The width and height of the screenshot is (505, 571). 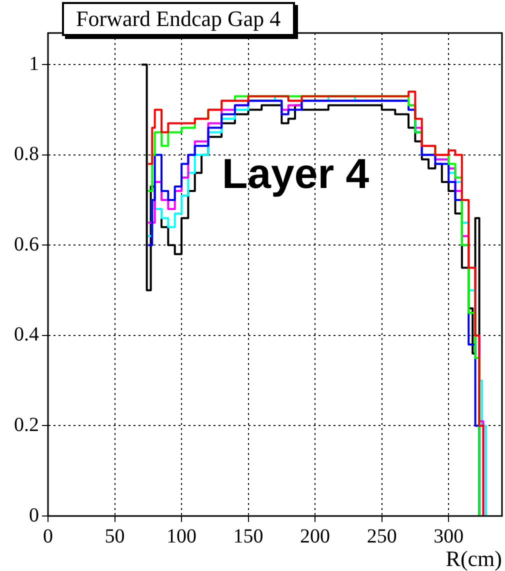 What do you see at coordinates (48, 536) in the screenshot?
I see `x-tick-label: 0` at bounding box center [48, 536].